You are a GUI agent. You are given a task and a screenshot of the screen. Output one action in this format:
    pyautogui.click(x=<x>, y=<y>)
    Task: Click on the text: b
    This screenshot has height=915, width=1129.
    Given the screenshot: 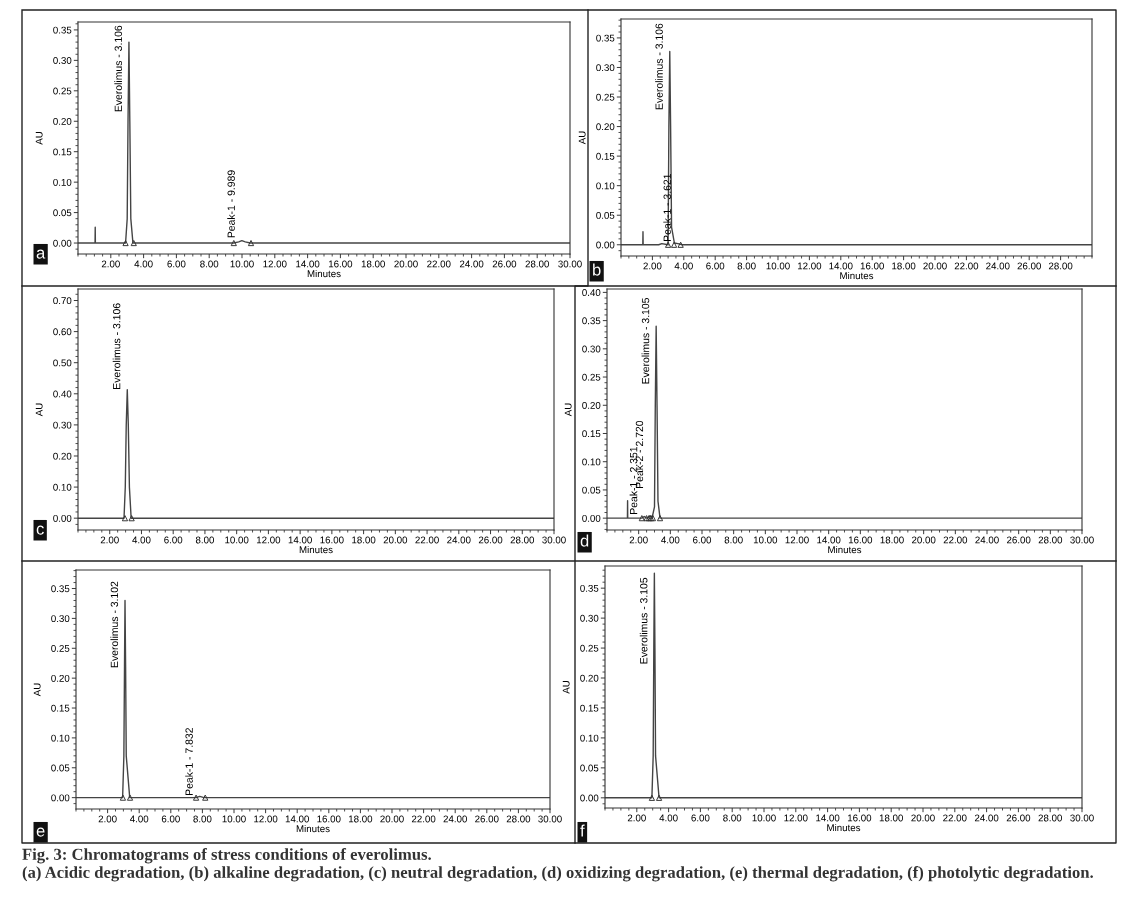 What is the action you would take?
    pyautogui.click(x=597, y=269)
    